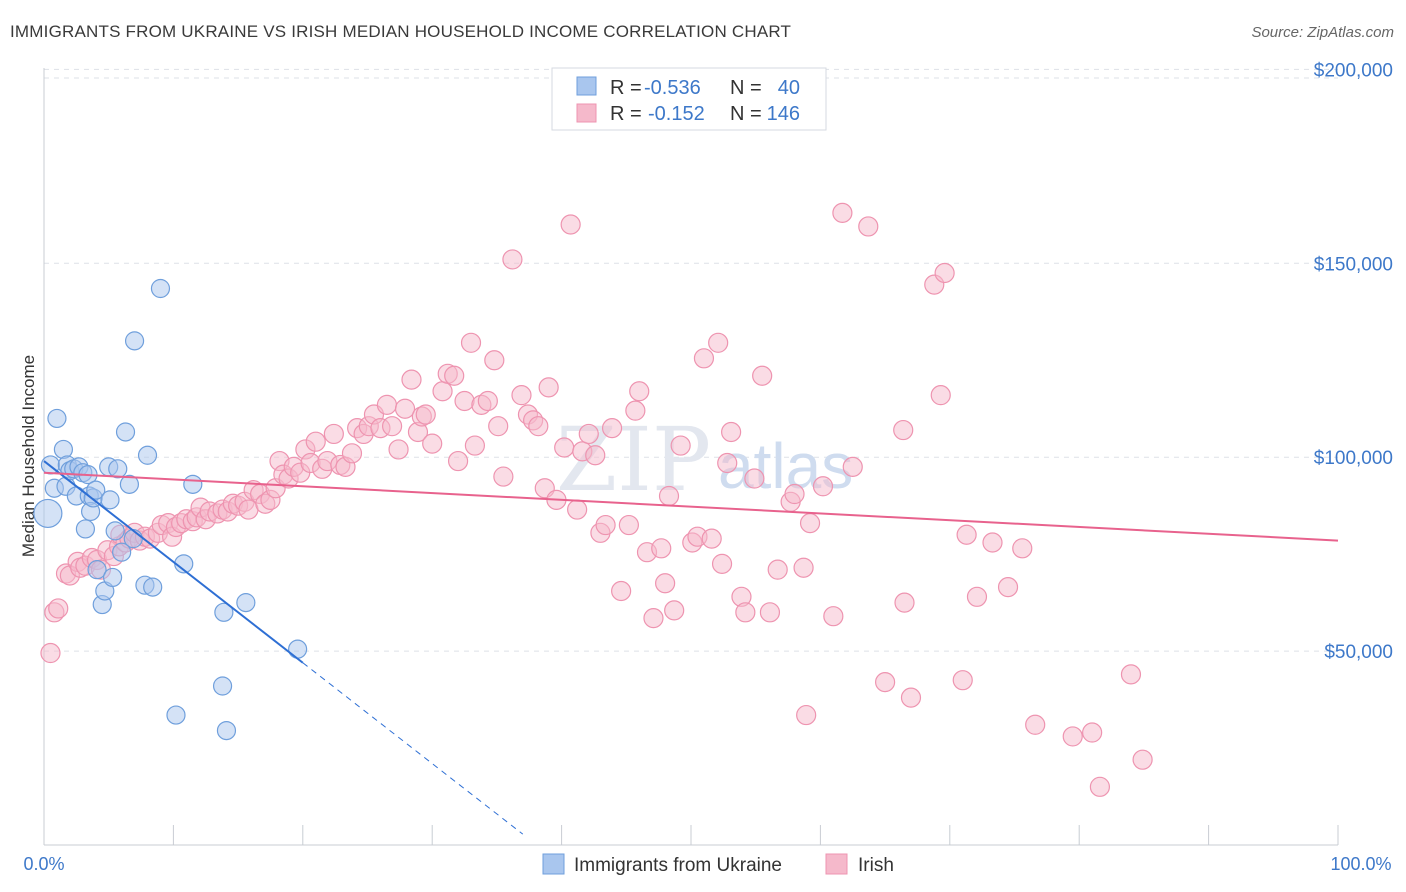 The image size is (1406, 892). What do you see at coordinates (746, 114) in the screenshot?
I see `stats-n-label-pink: N =` at bounding box center [746, 114].